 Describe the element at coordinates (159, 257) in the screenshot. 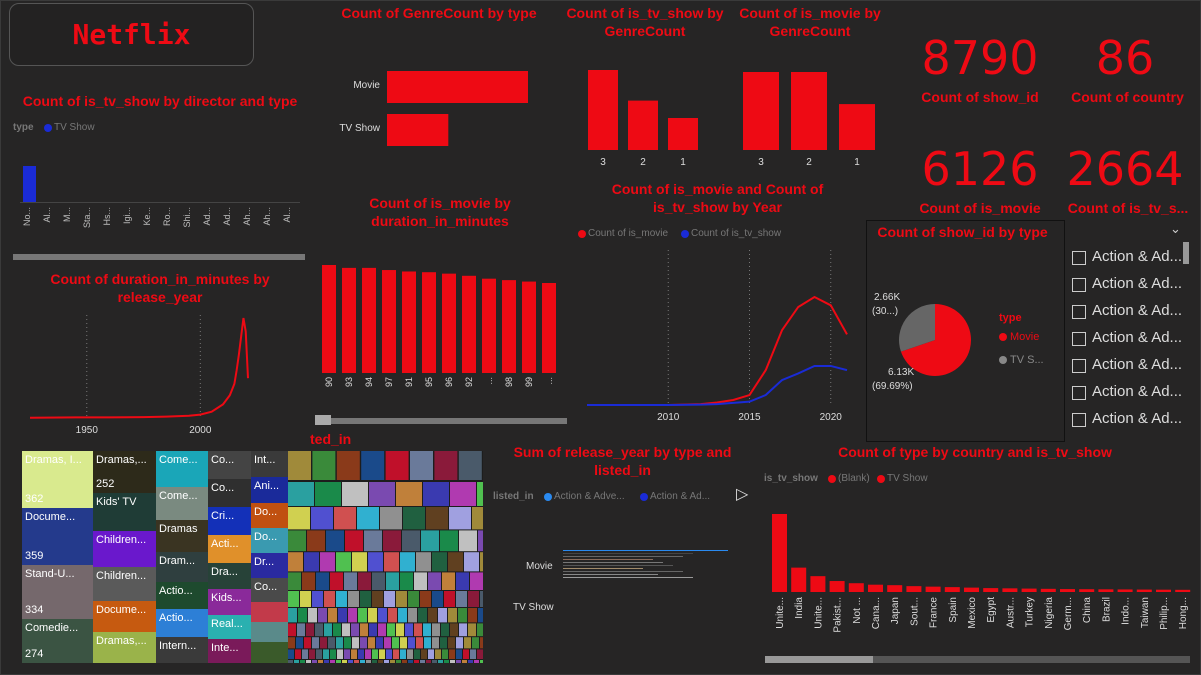

I see `director-scrollbar` at that location.